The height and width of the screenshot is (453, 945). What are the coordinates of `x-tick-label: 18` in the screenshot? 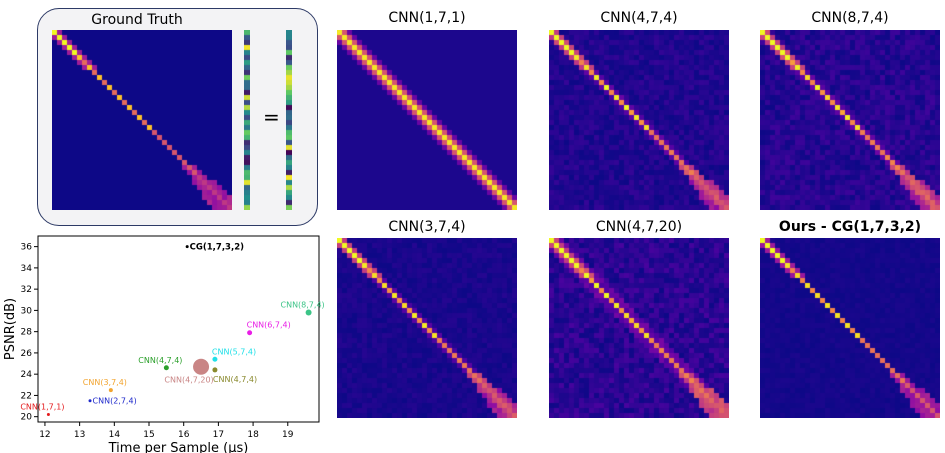 It's located at (253, 435).